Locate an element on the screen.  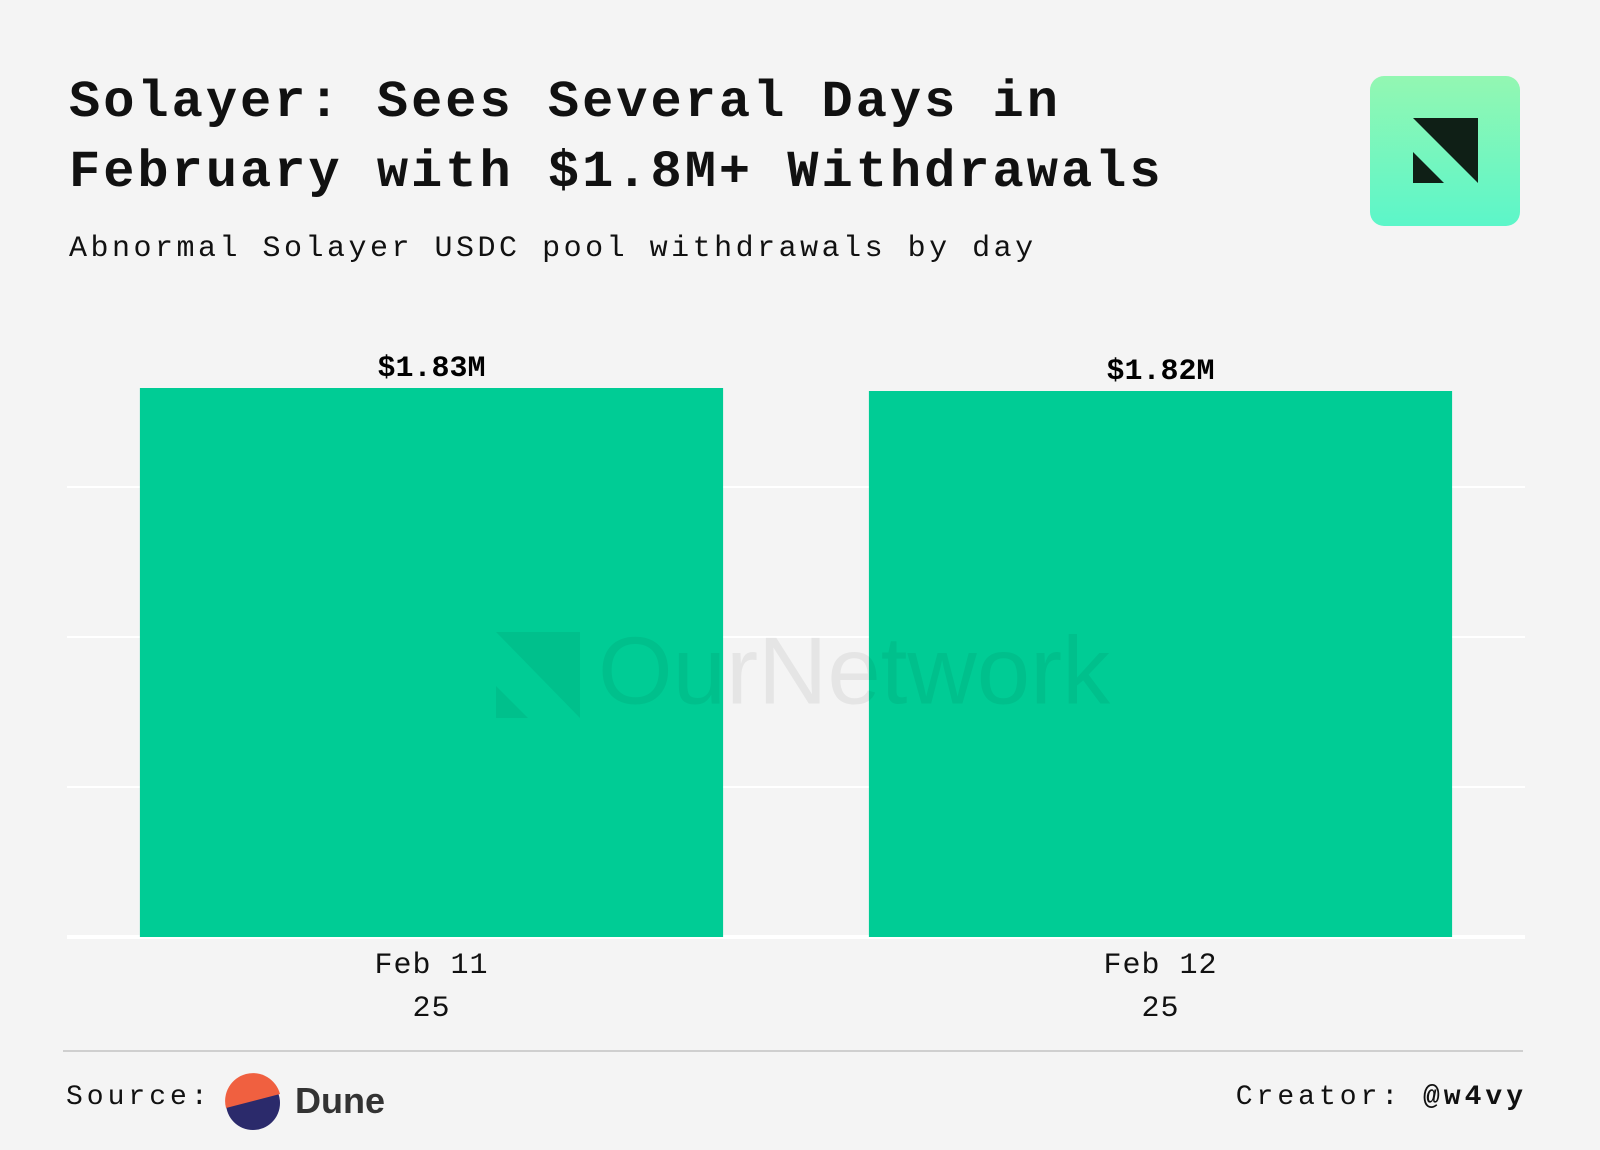
watermark-text: OurNetwork is located at coordinates (854, 670).